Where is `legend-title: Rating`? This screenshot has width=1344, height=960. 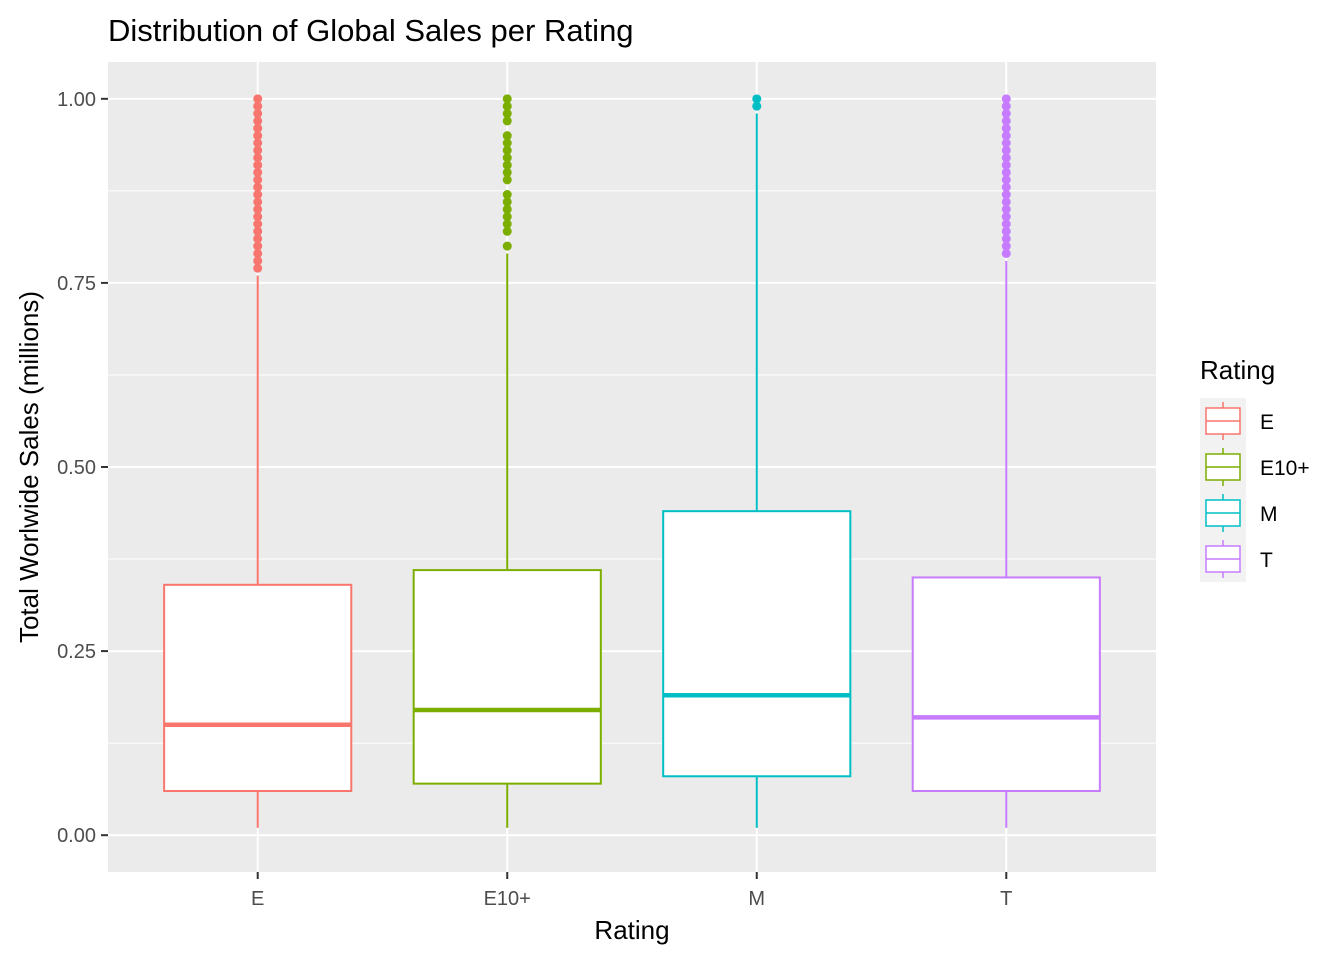 legend-title: Rating is located at coordinates (1237, 370).